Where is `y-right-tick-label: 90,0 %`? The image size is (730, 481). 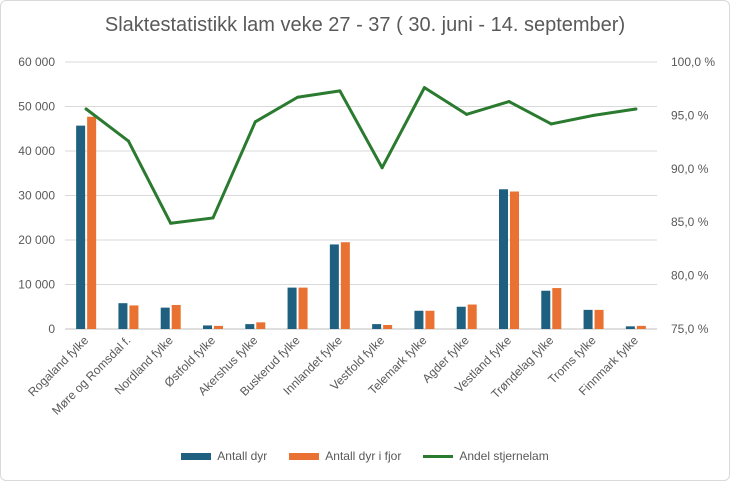
y-right-tick-label: 90,0 % is located at coordinates (690, 169).